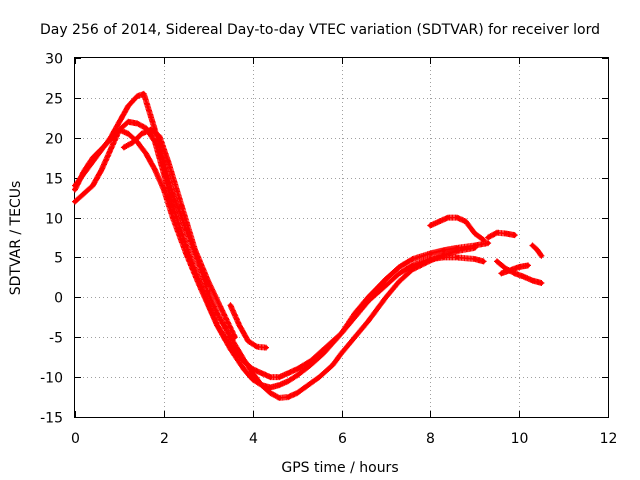 The width and height of the screenshot is (640, 480). Describe the element at coordinates (54, 60) in the screenshot. I see `y-tick-label: 30` at that location.